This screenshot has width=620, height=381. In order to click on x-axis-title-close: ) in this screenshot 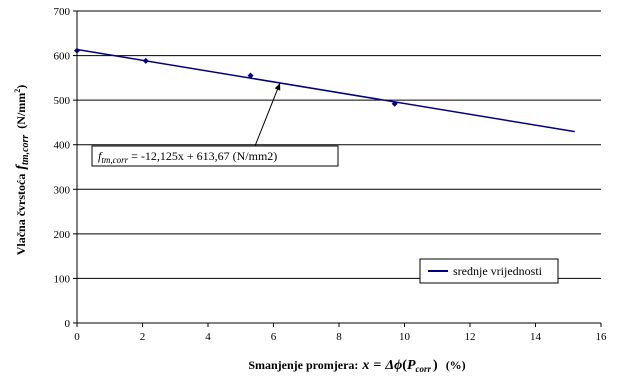, I will do `click(435, 365)`.